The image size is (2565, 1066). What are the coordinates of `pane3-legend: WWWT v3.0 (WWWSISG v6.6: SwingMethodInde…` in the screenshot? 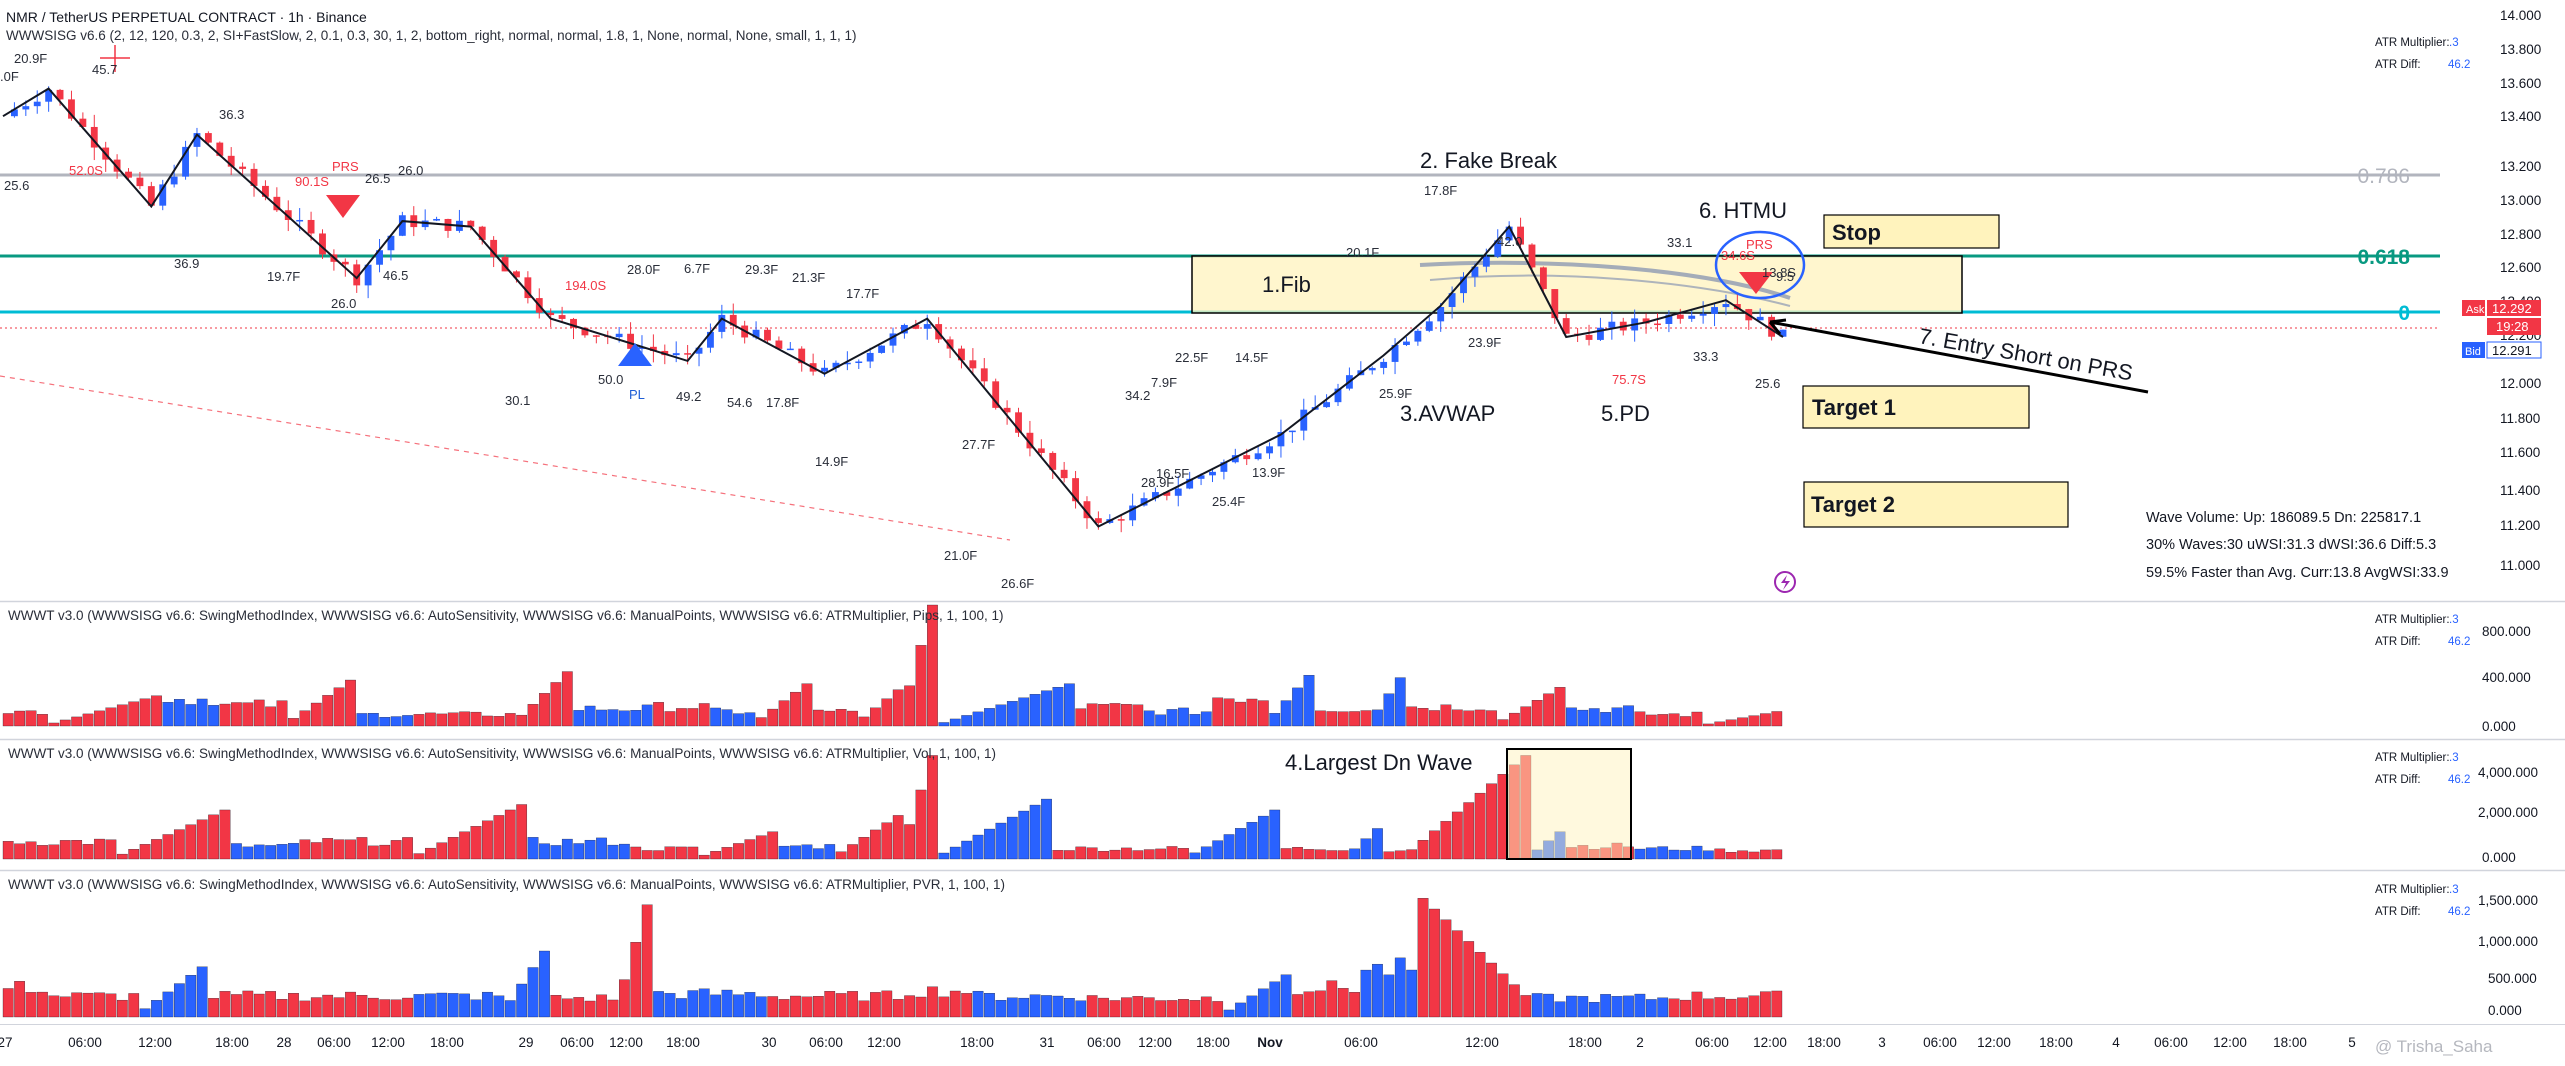 It's located at (507, 884).